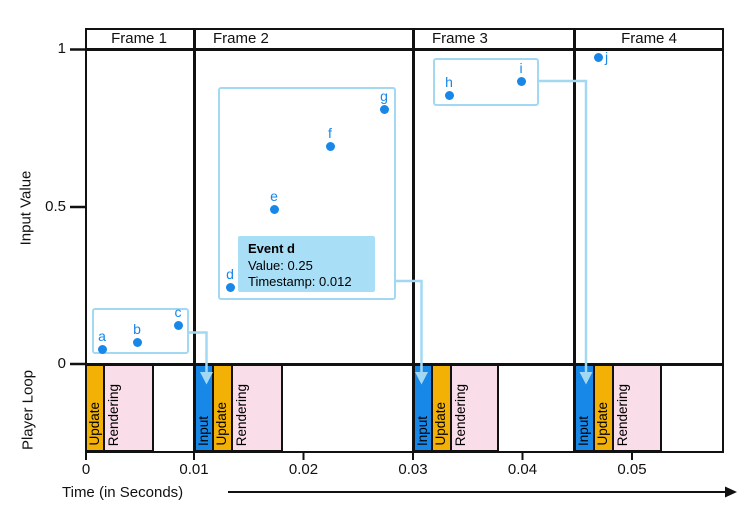 This screenshot has width=755, height=519. Describe the element at coordinates (230, 274) in the screenshot. I see `event-label-d: d` at that location.